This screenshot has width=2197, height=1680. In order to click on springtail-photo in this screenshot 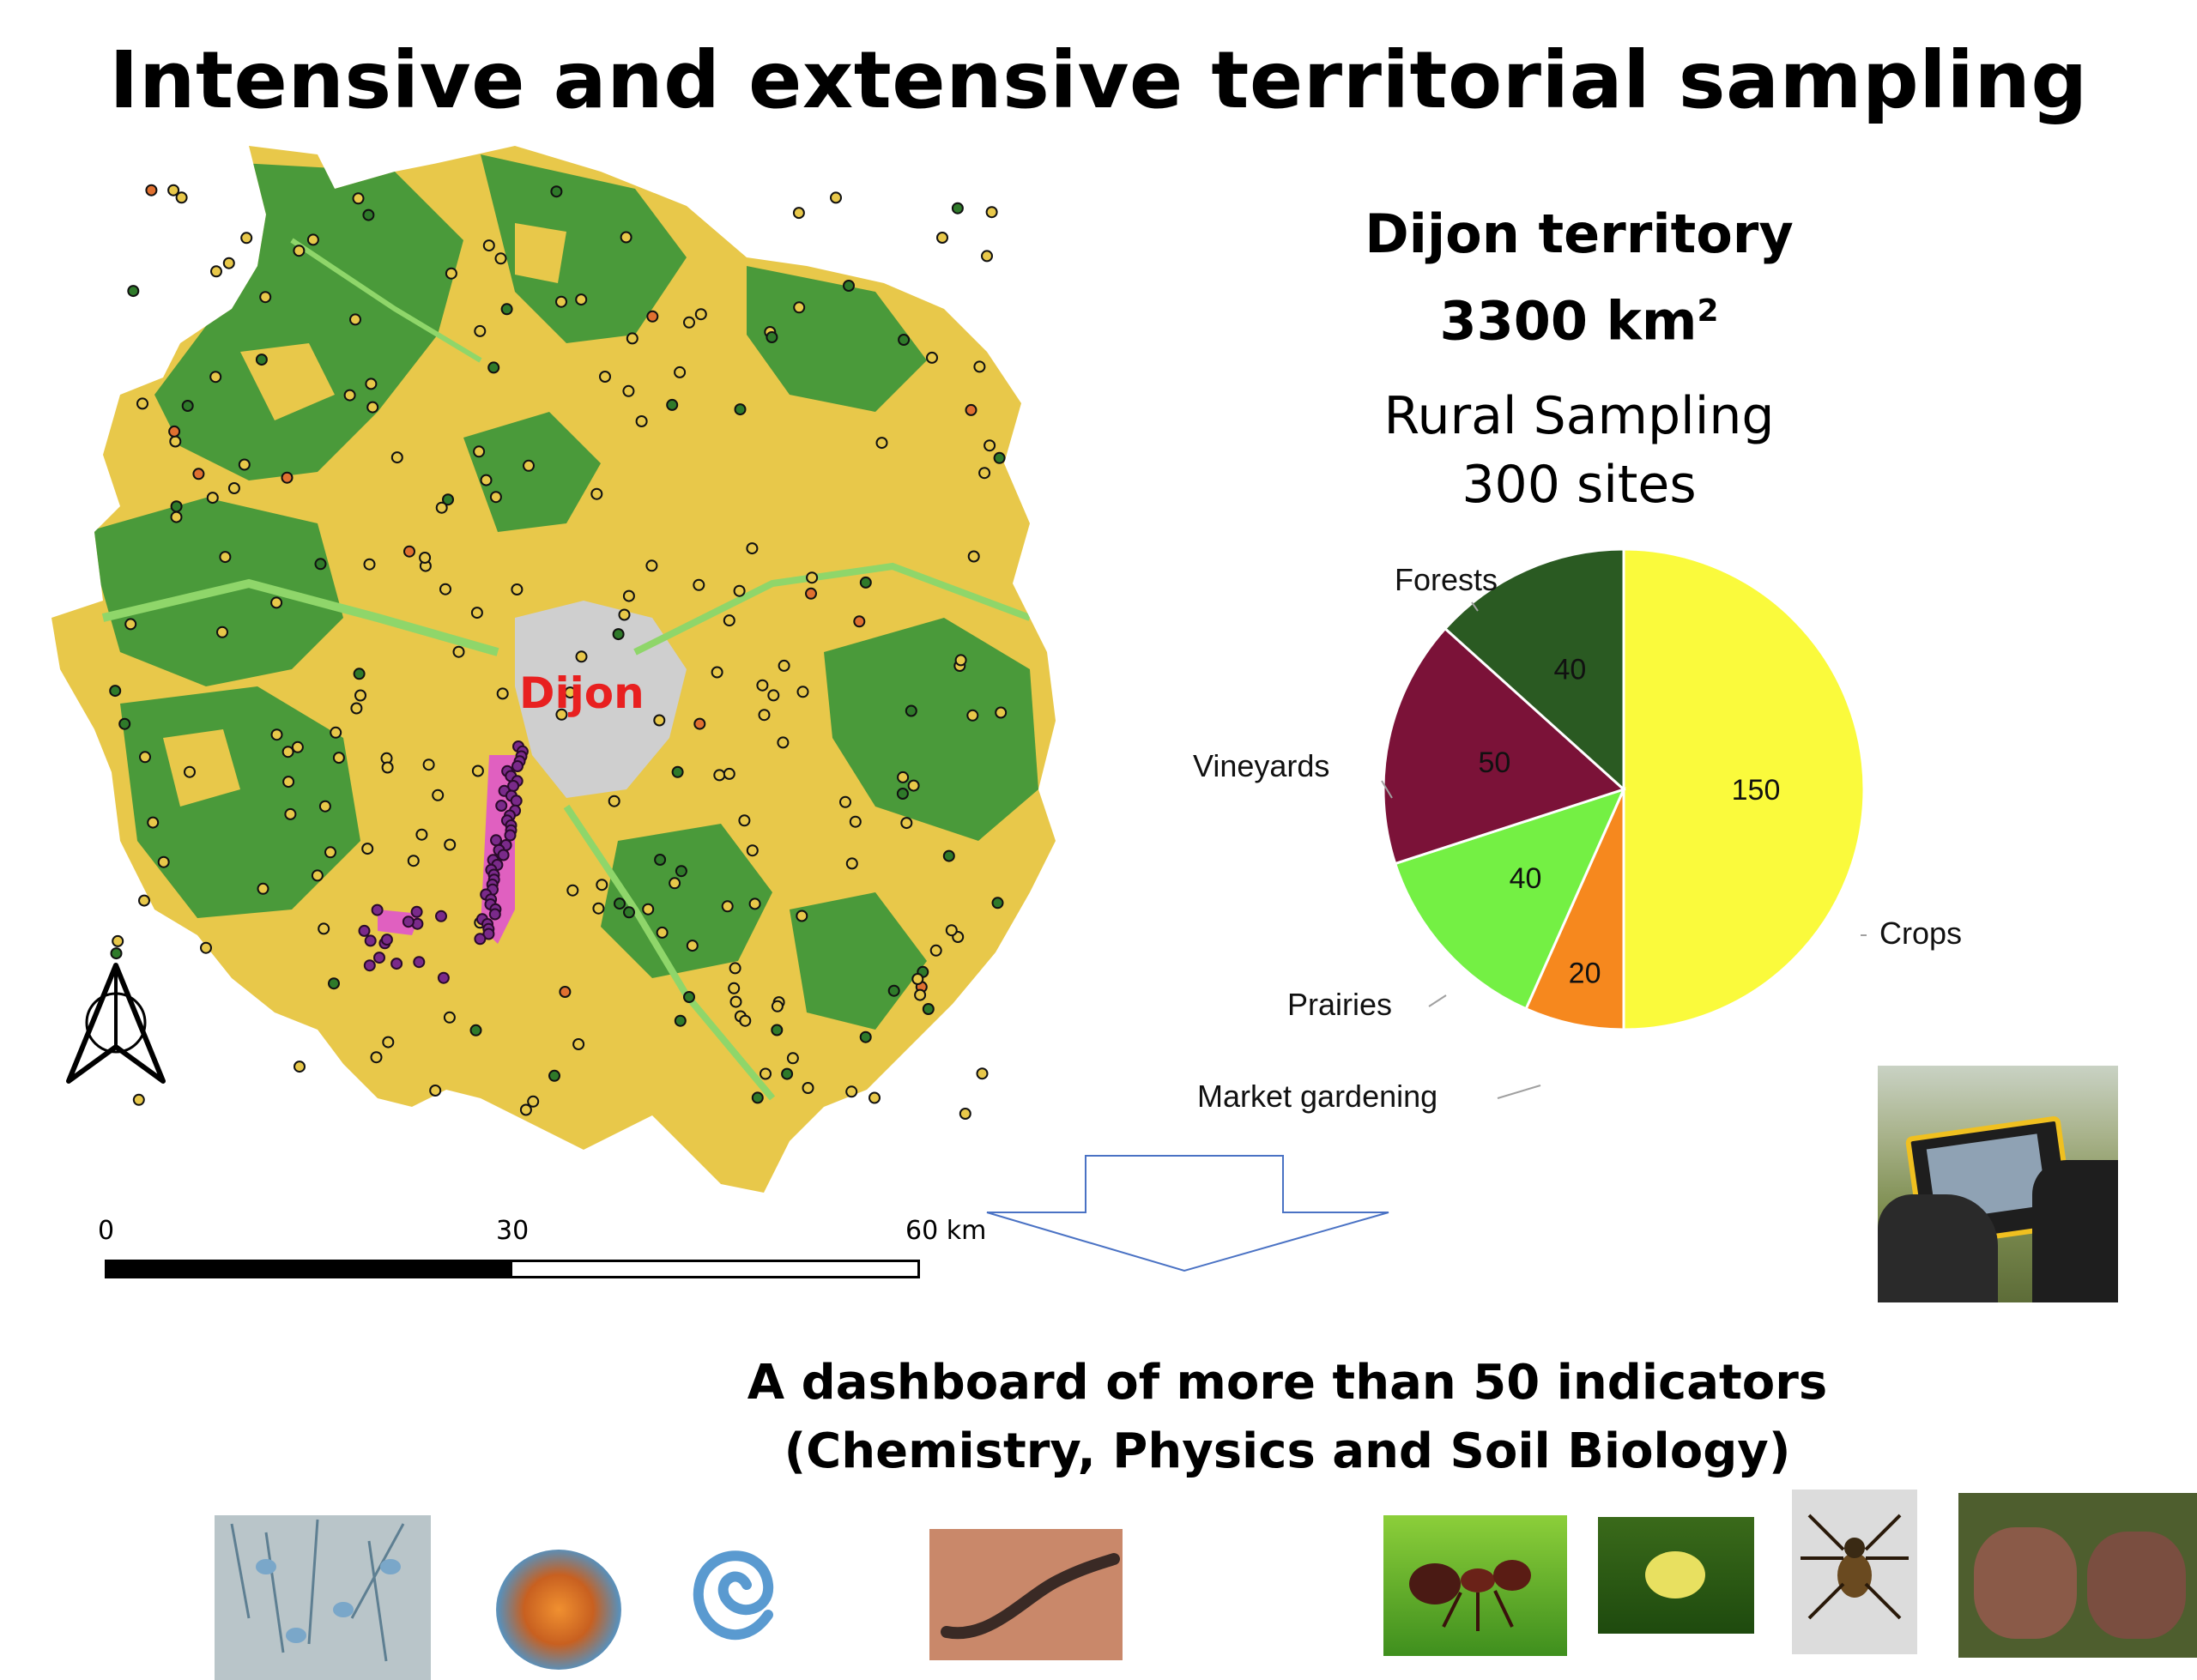, I will do `click(1676, 1576)`.